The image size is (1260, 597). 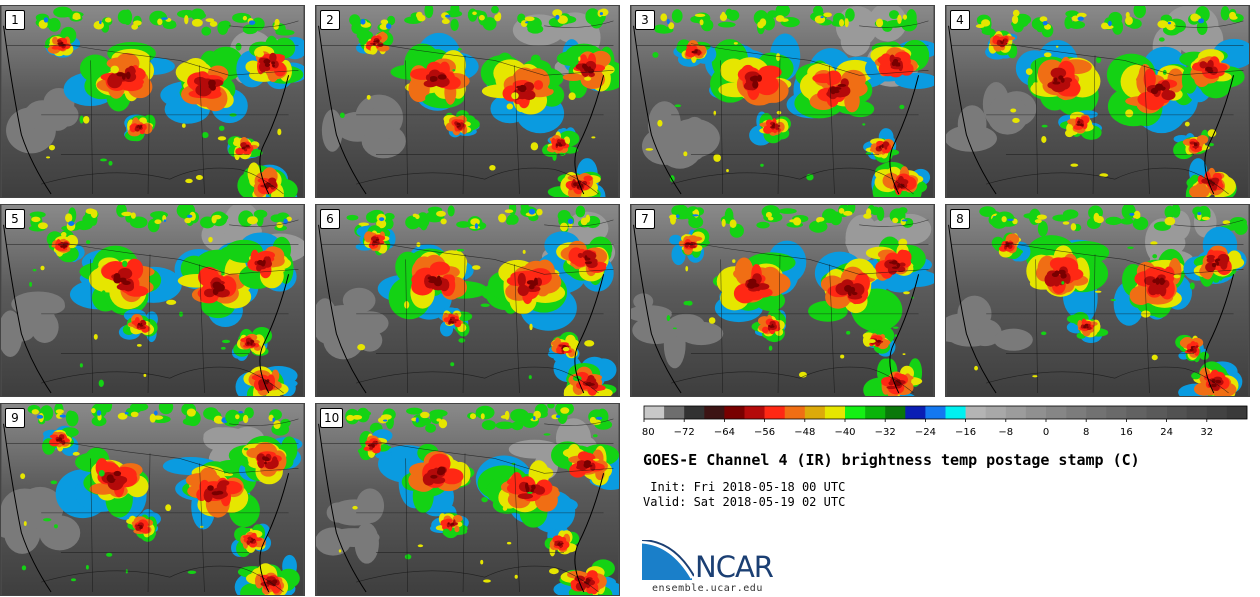 What do you see at coordinates (764, 432) in the screenshot?
I see `colorbar-tick-label: −56` at bounding box center [764, 432].